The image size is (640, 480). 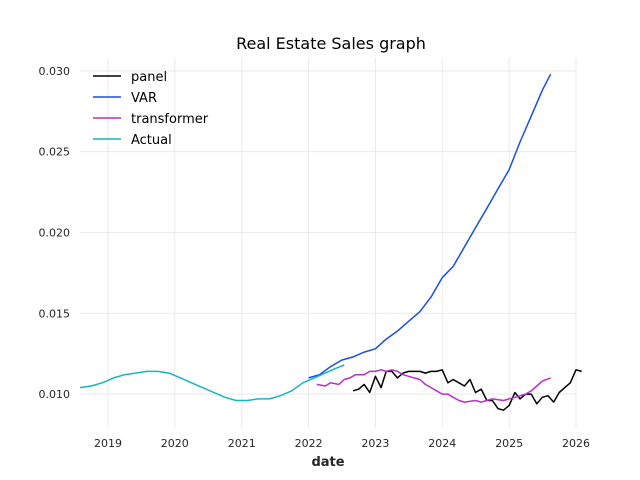 What do you see at coordinates (144, 98) in the screenshot?
I see `legend-label: VAR` at bounding box center [144, 98].